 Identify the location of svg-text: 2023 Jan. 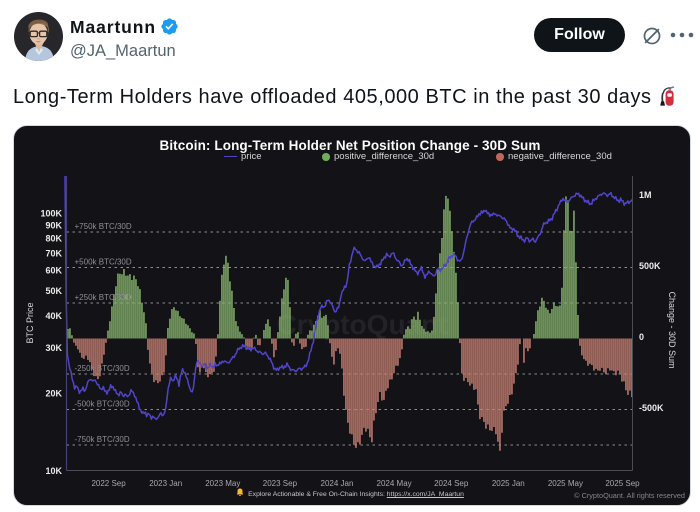
(165, 483).